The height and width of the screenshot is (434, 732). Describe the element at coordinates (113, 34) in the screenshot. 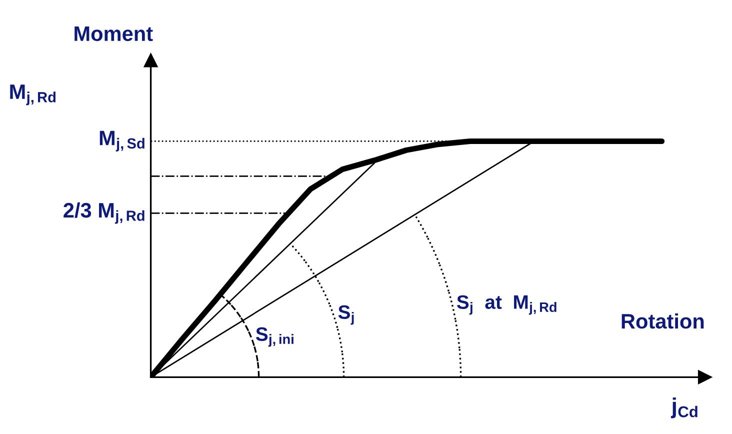

I see `chart-title: Moment` at that location.